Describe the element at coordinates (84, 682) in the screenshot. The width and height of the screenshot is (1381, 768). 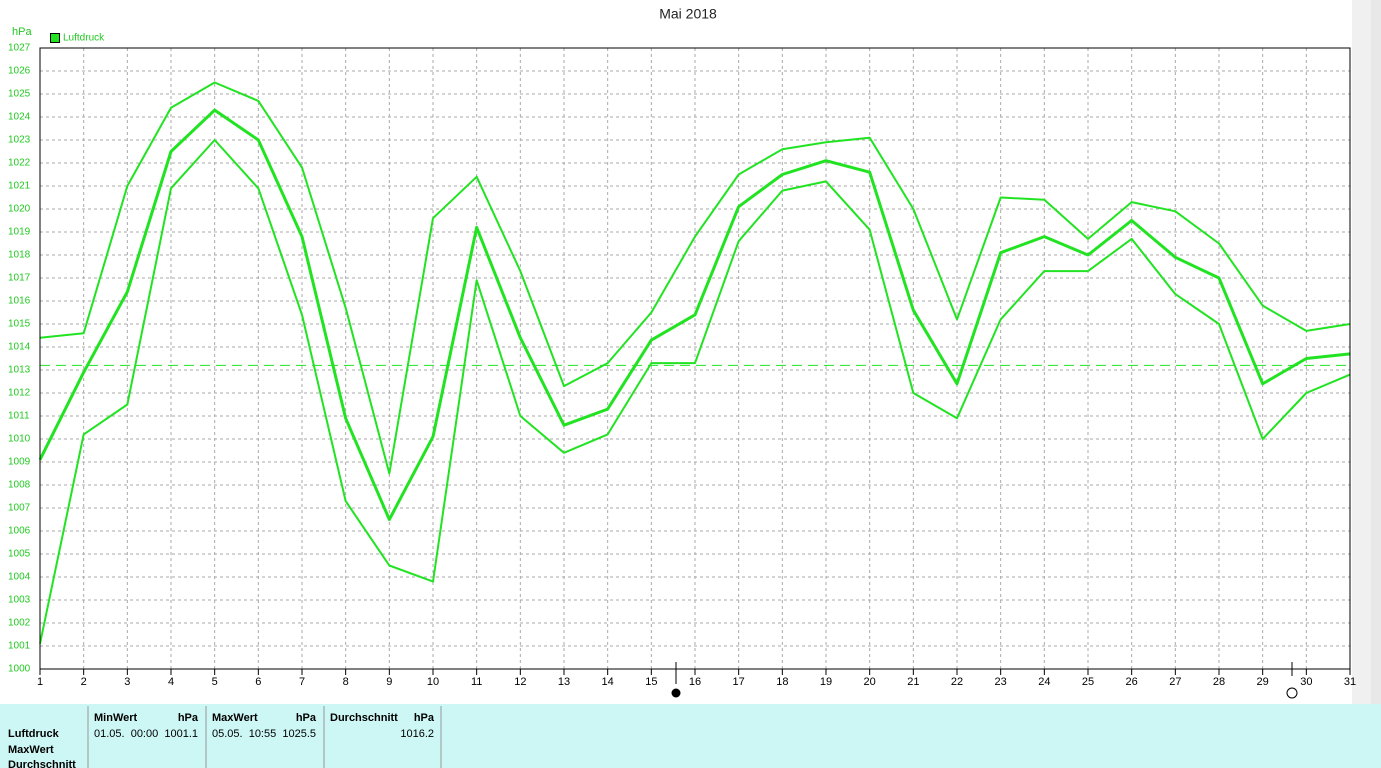
I see `x-tick-label: 2` at that location.